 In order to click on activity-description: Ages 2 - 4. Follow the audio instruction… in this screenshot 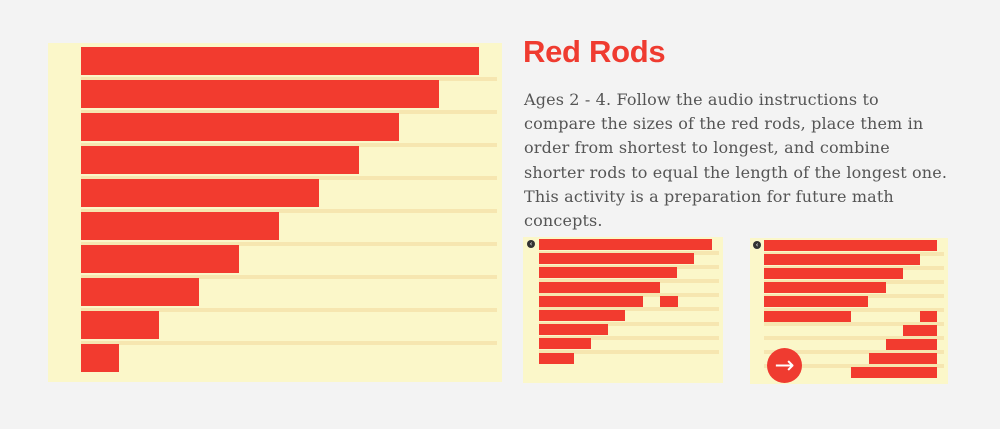, I will do `click(736, 160)`.